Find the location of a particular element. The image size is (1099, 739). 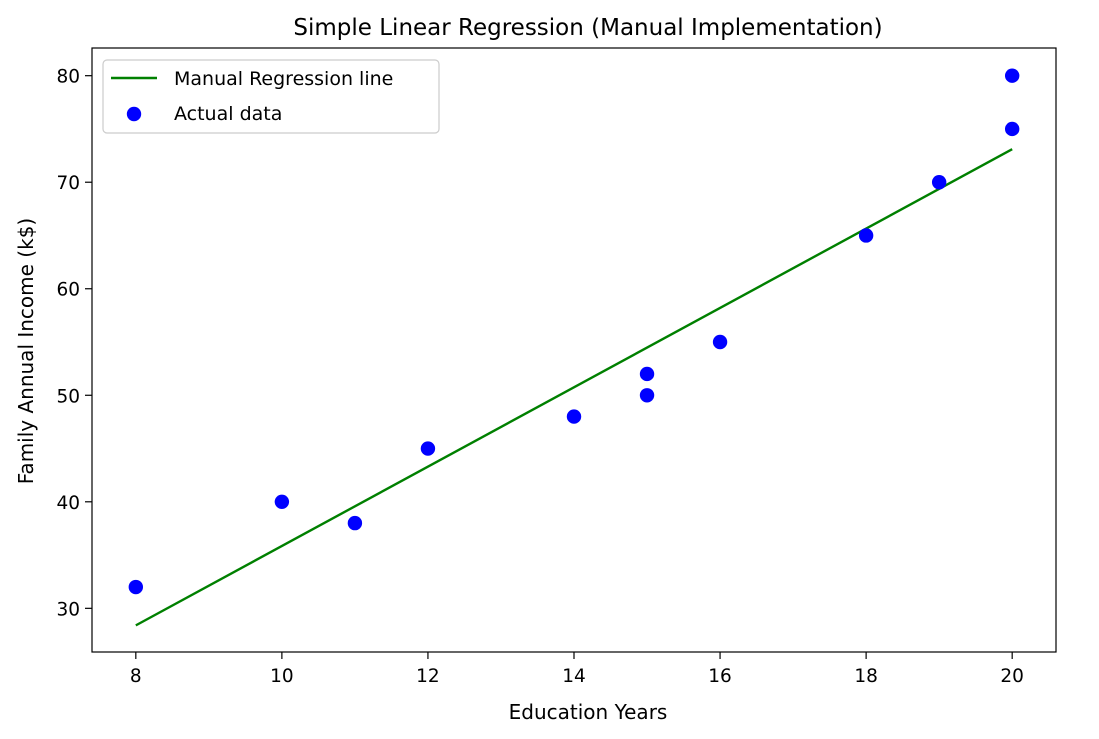

legend-point-label: Actual data is located at coordinates (228, 114).